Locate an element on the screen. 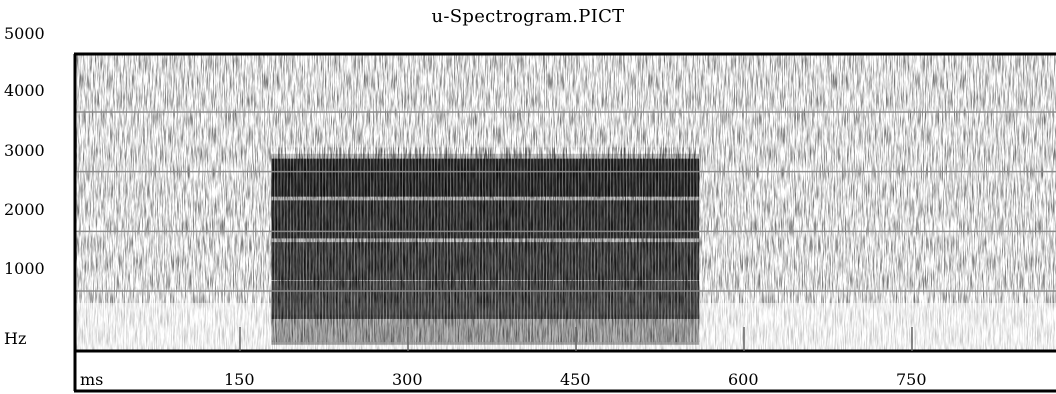  x-tick-label-750: 750 is located at coordinates (911, 379).